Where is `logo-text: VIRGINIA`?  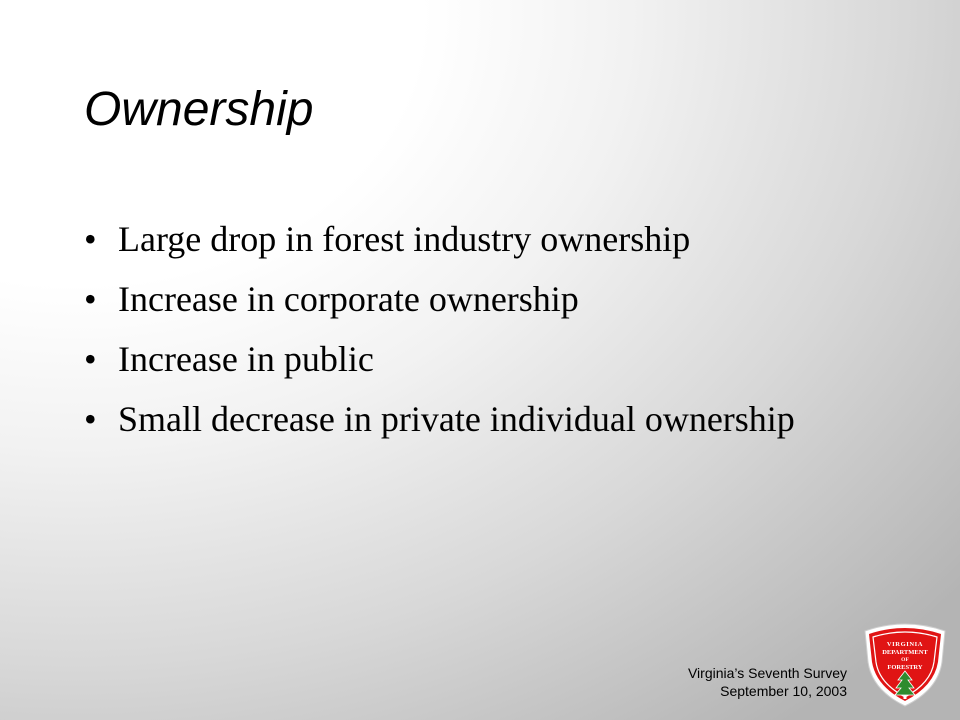 logo-text: VIRGINIA is located at coordinates (905, 644).